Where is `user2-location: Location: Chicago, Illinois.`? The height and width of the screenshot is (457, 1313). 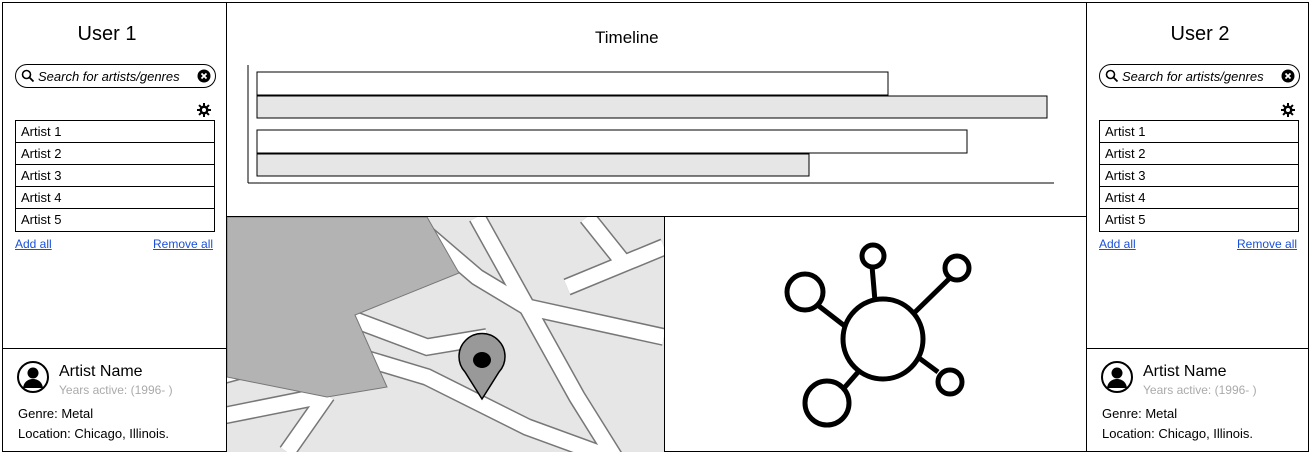
user2-location: Location: Chicago, Illinois. is located at coordinates (1178, 433).